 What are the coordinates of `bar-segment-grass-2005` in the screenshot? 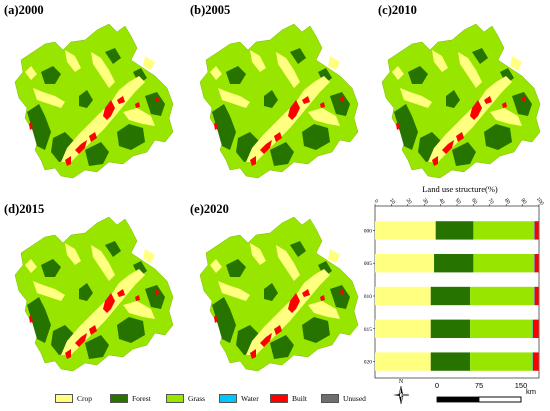 It's located at (503, 263).